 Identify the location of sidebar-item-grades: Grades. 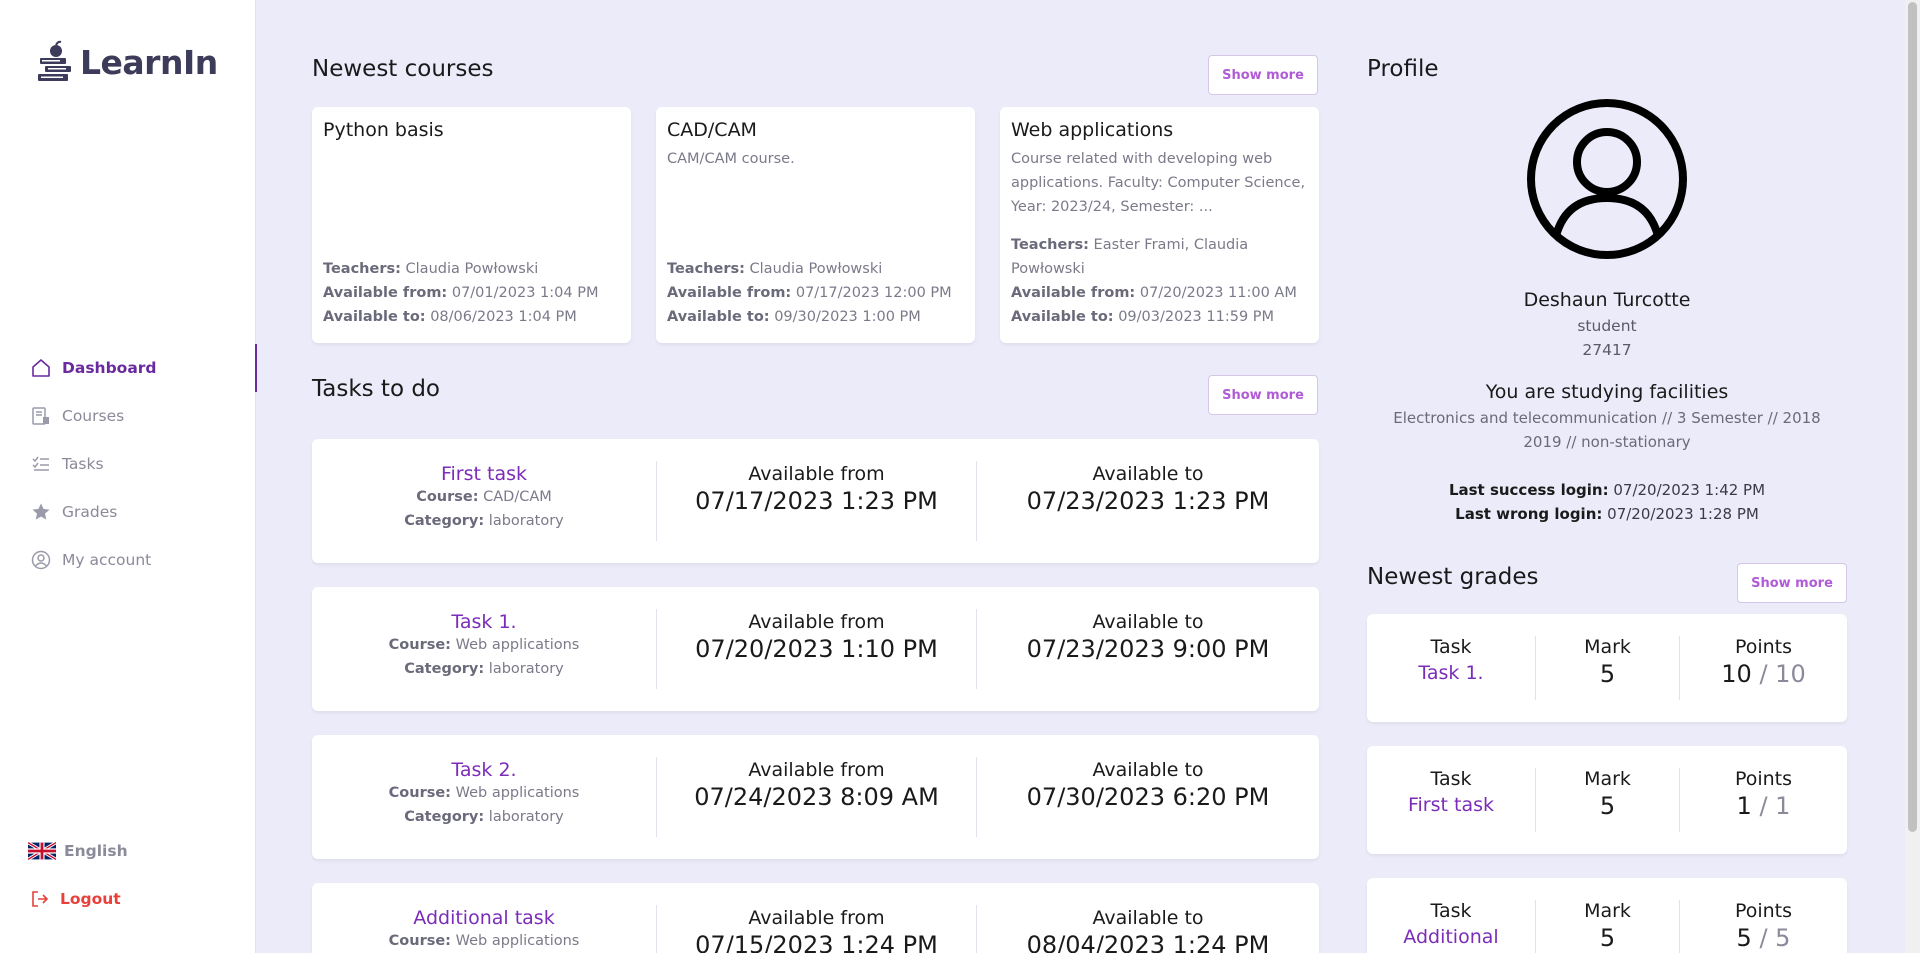
(128, 512).